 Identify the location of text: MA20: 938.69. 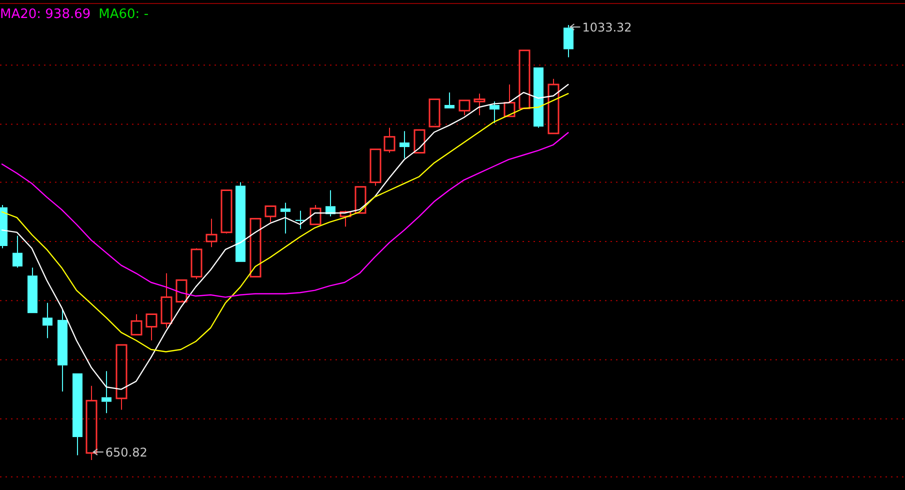
(45, 14).